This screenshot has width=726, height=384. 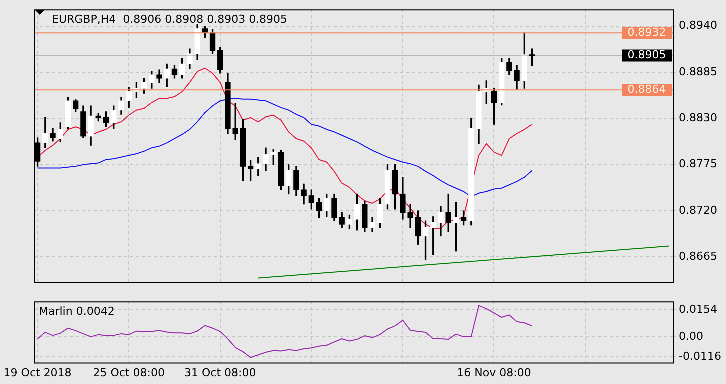 I want to click on y-tick-label: 0.8885, so click(x=698, y=71).